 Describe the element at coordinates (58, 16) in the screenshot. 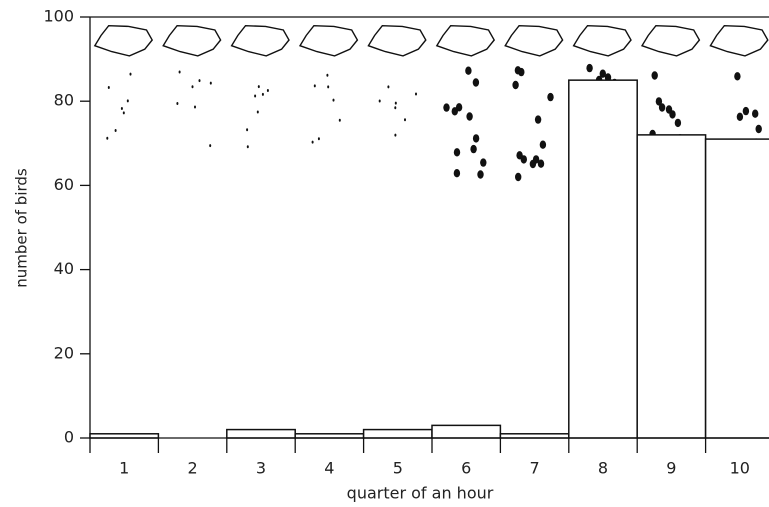

I see `y-tick-label: 100` at that location.